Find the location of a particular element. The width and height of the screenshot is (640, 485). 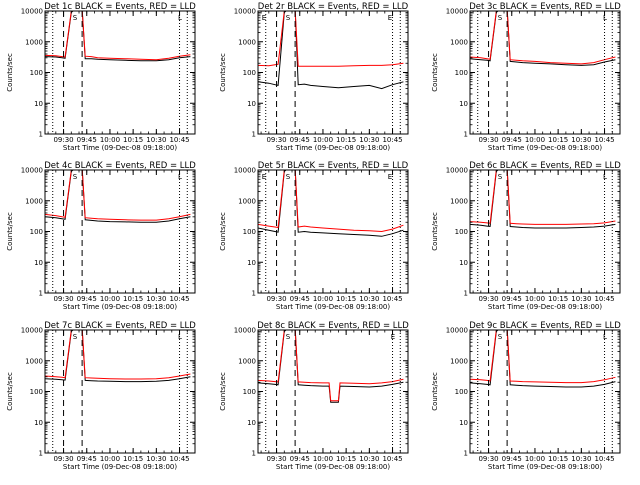

panel-title: Det 6c BLACK = Events, RED = LLD is located at coordinates (545, 166).